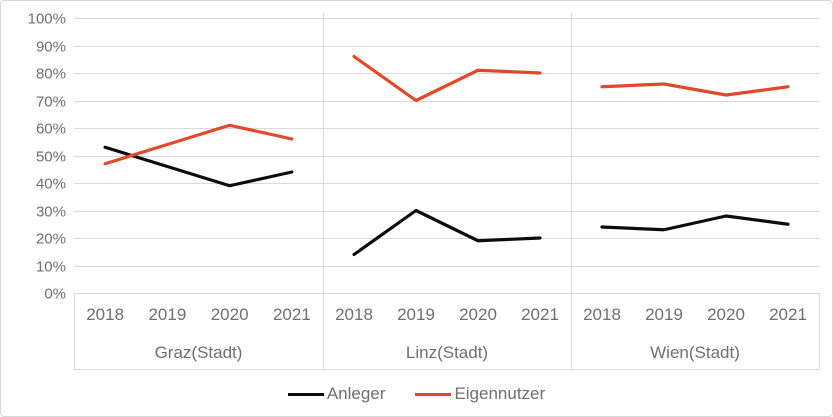 This screenshot has width=833, height=417. Describe the element at coordinates (51, 157) in the screenshot. I see `y-axis-tick-label: 50%` at that location.